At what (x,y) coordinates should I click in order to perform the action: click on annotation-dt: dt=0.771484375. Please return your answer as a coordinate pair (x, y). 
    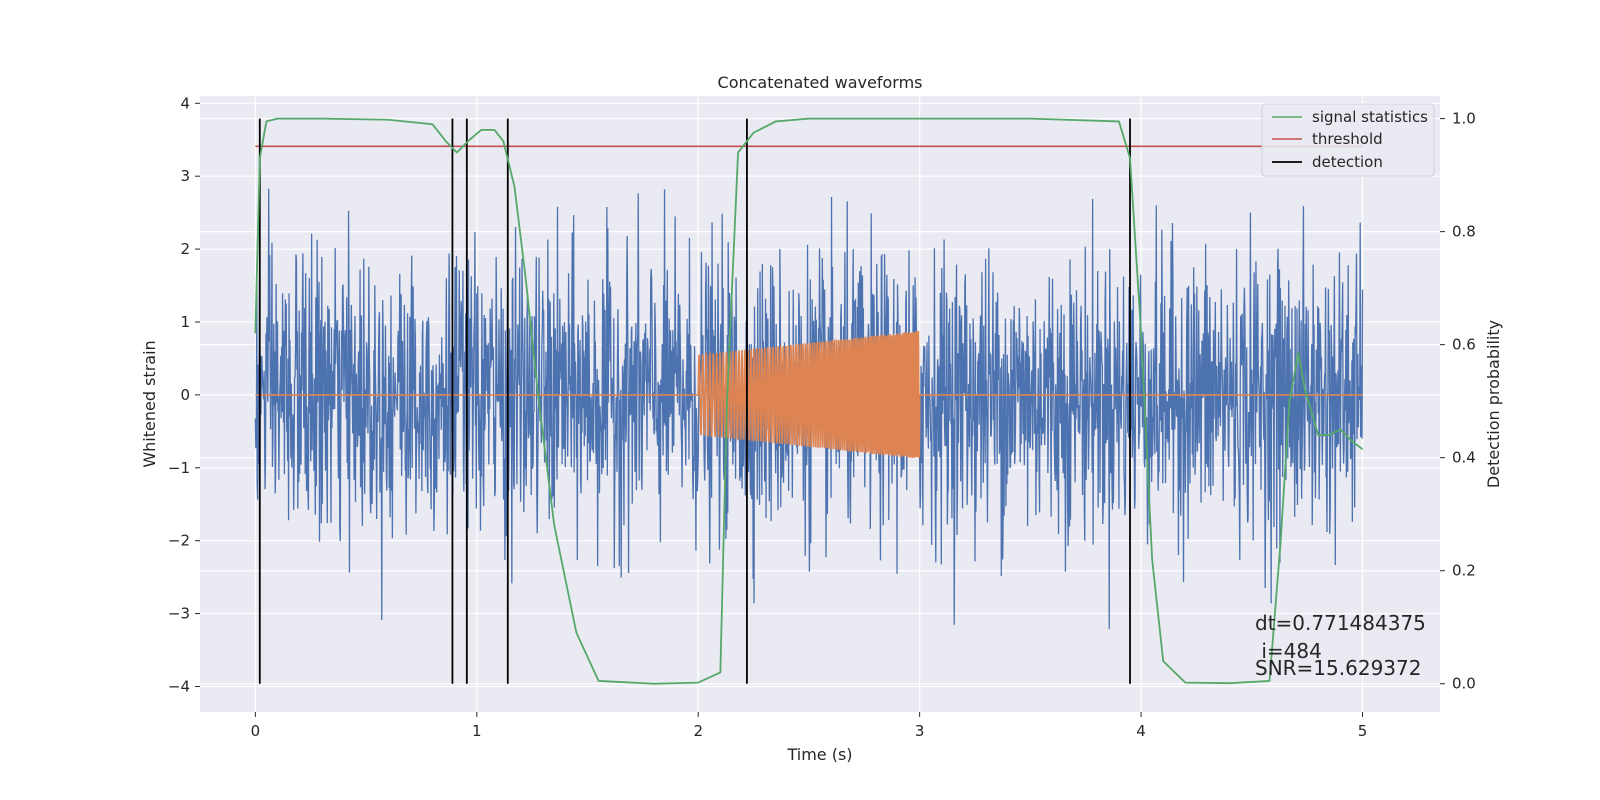
    Looking at the image, I should click on (1340, 623).